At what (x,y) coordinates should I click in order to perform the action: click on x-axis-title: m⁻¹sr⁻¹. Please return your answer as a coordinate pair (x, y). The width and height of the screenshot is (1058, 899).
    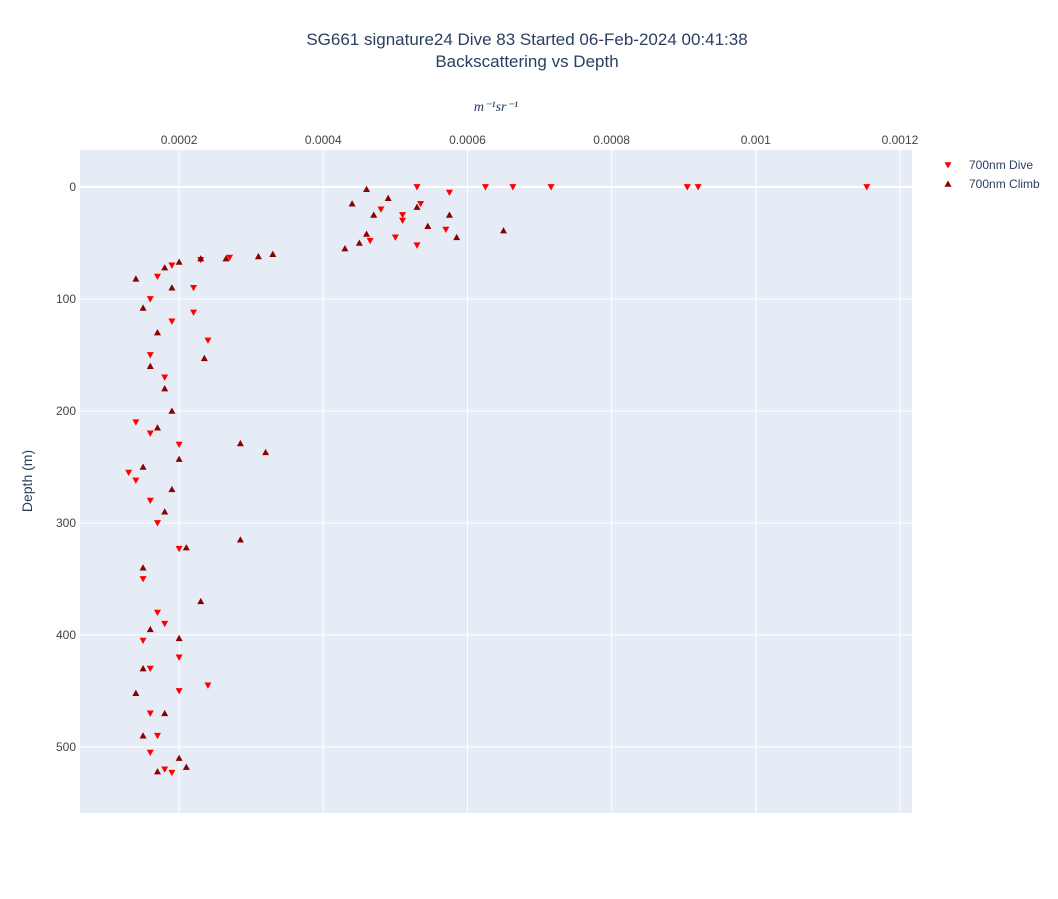
    Looking at the image, I should click on (496, 107).